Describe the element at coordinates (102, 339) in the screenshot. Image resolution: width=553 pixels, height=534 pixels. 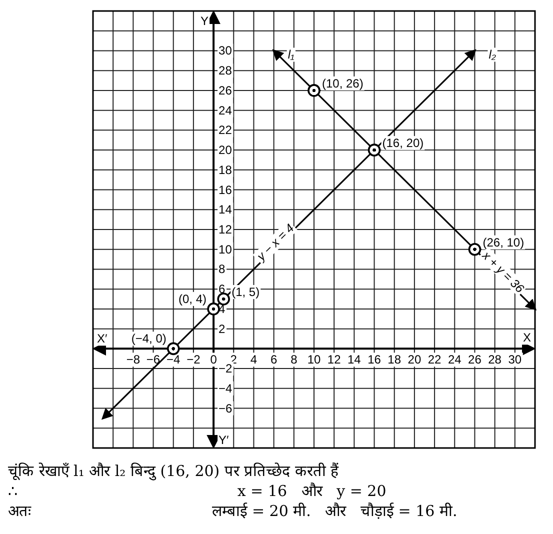
I see `annotation: X′` at that location.